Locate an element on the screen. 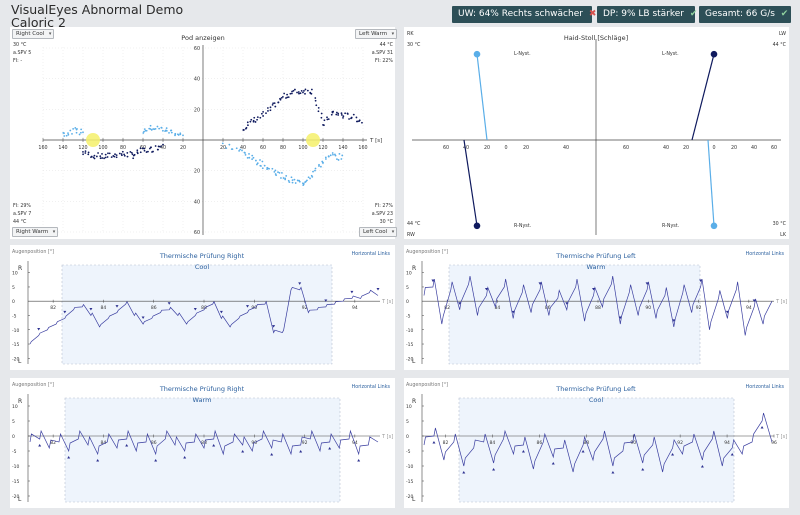 The width and height of the screenshot is (800, 515). trace-title: Thermische Prüfung Right is located at coordinates (202, 389).